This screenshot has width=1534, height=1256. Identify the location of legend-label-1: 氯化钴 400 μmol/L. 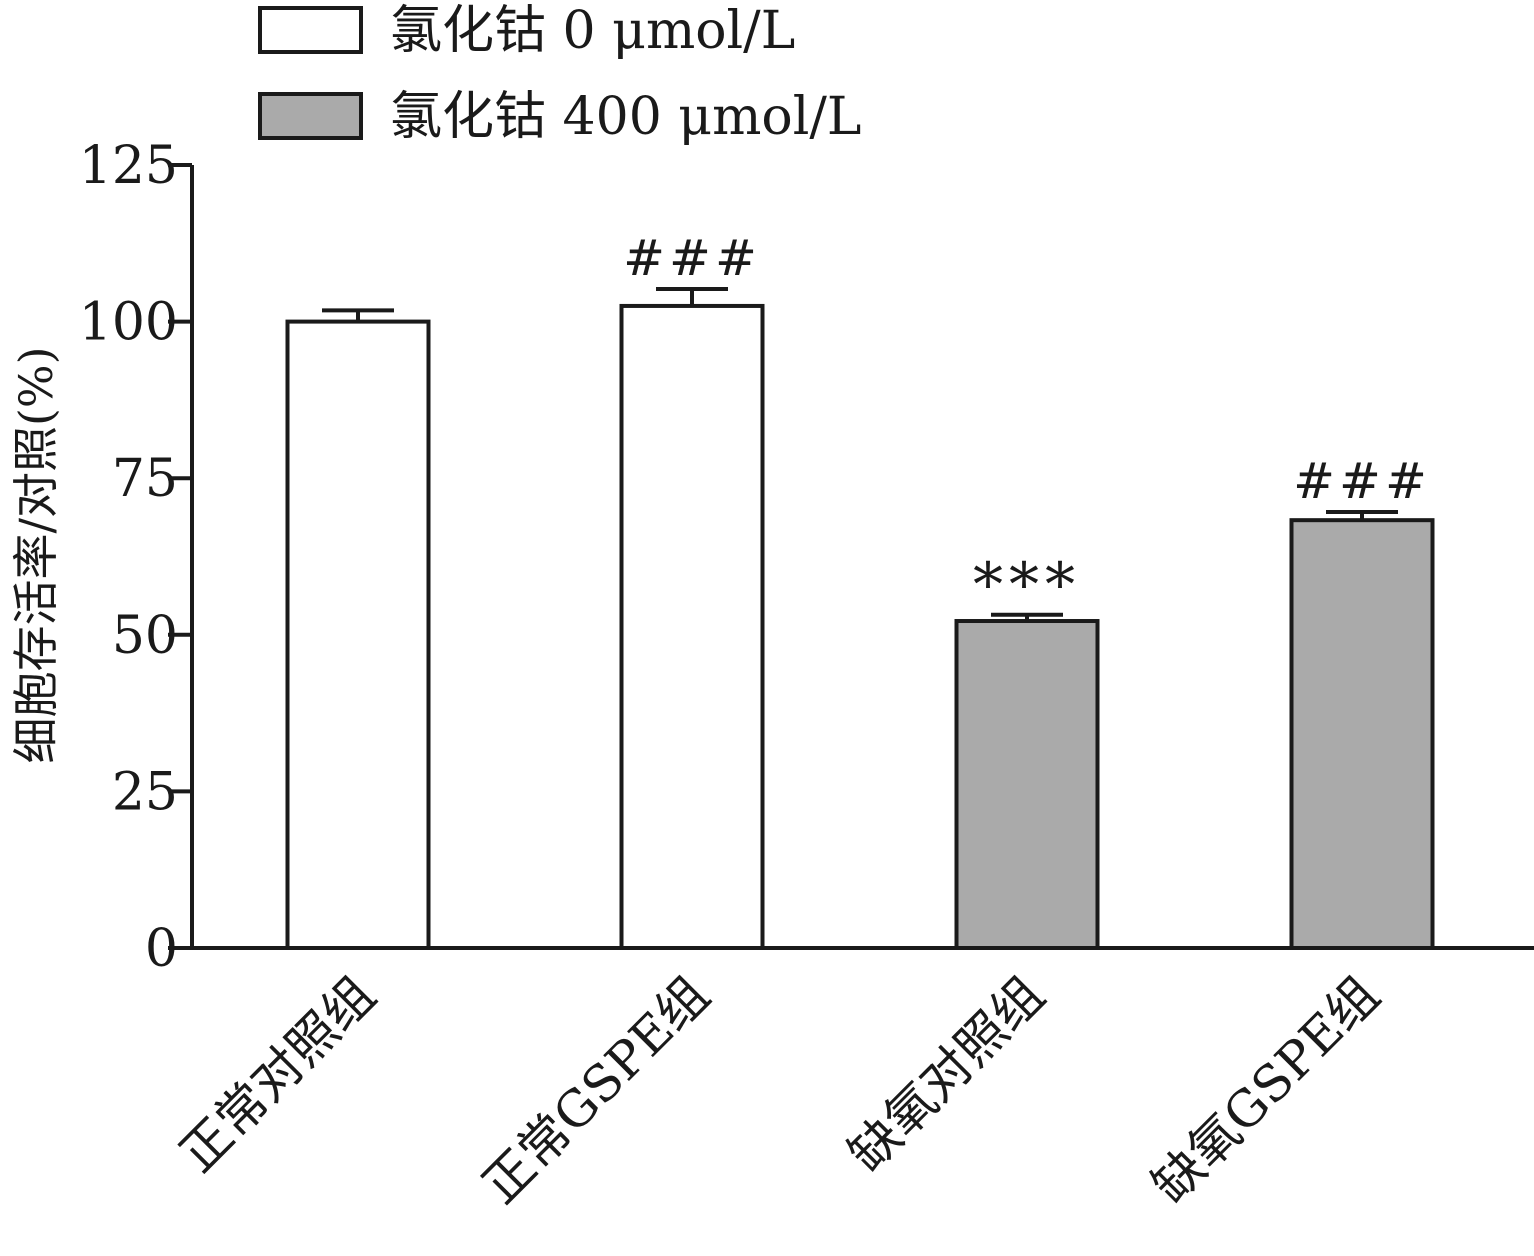
(625, 117).